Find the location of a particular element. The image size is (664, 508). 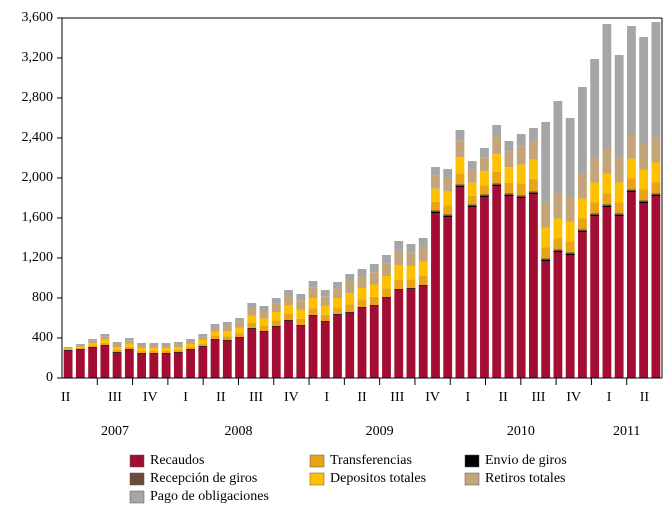

legend-label: Pago de obligaciones is located at coordinates (209, 496).